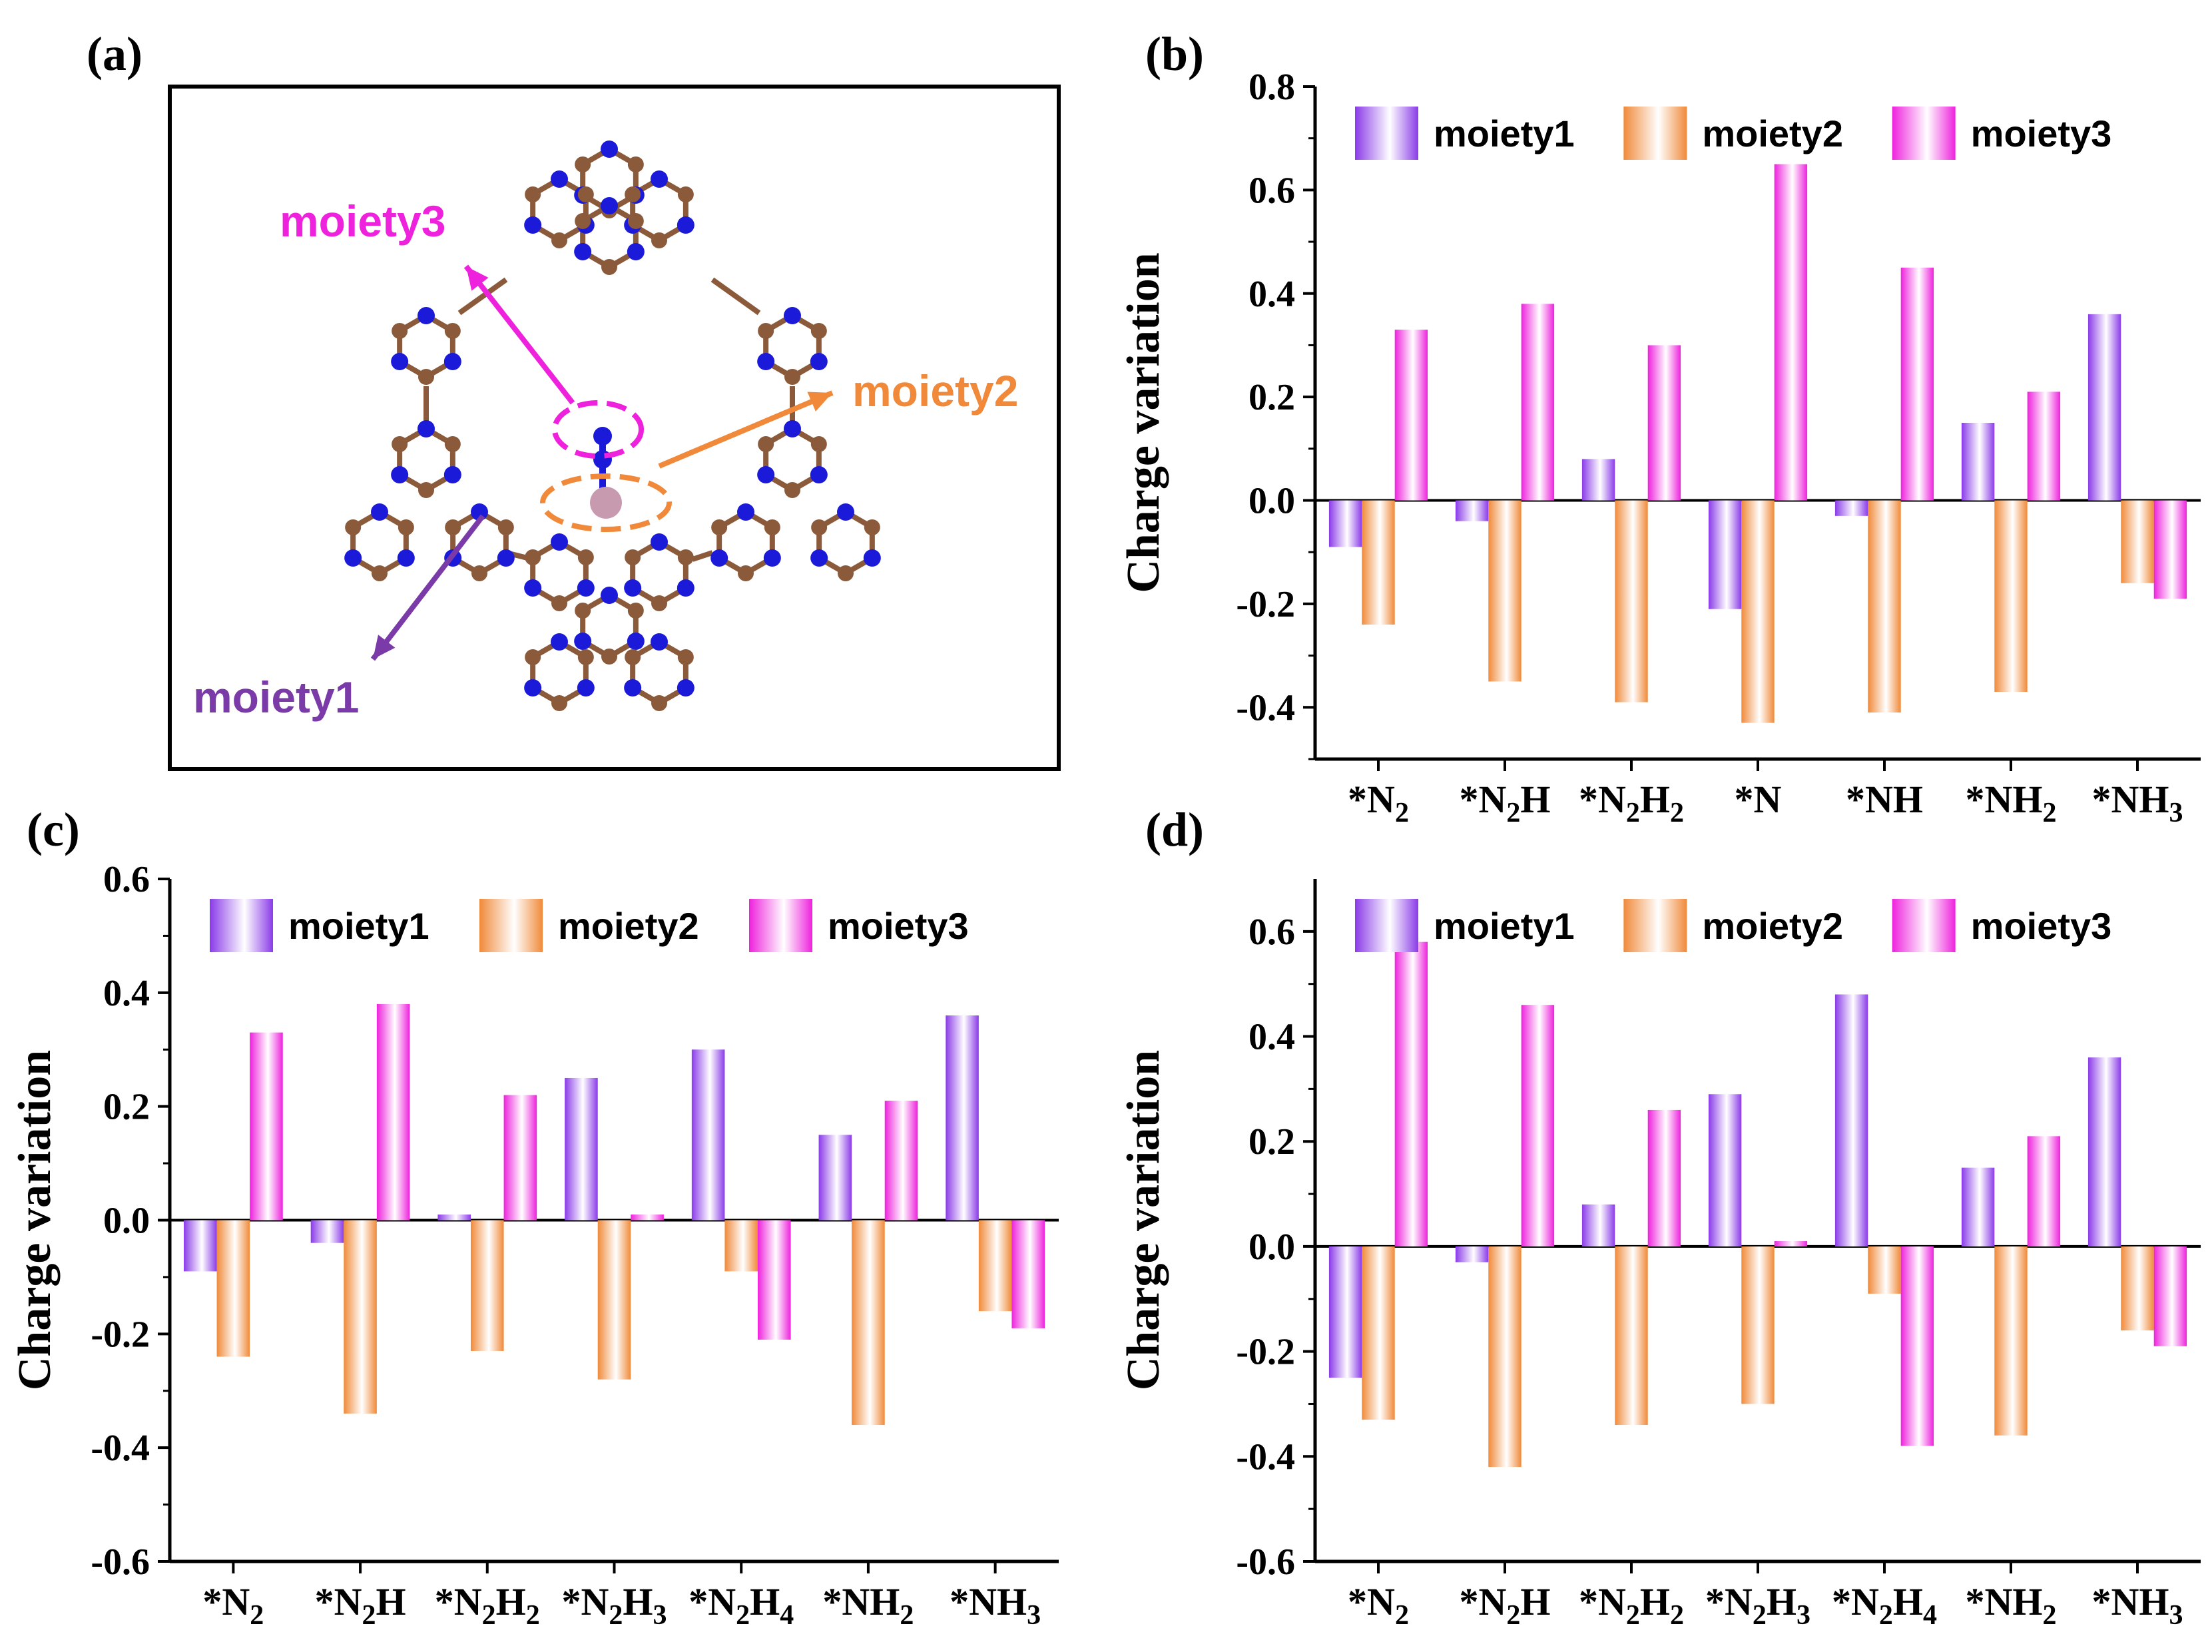 Image resolution: width=2212 pixels, height=1652 pixels. Describe the element at coordinates (820, 402) in the screenshot. I see `moiety2-arrowhead` at that location.